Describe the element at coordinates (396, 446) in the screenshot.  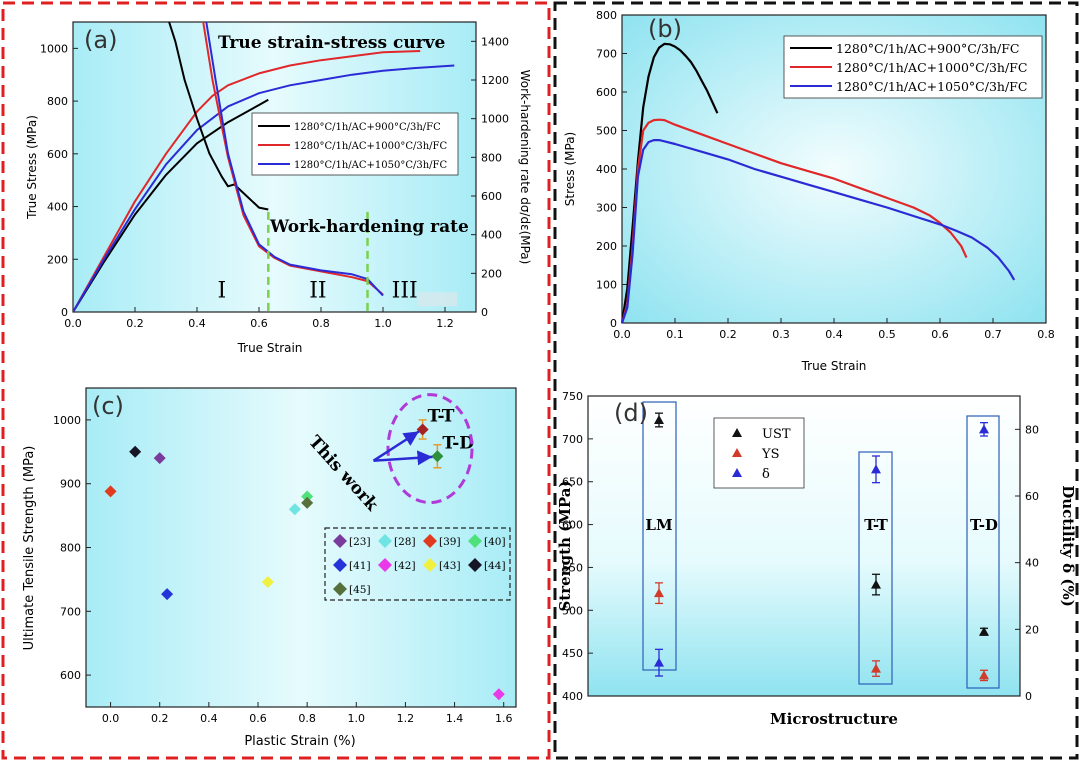
I see `arrow-tt` at that location.